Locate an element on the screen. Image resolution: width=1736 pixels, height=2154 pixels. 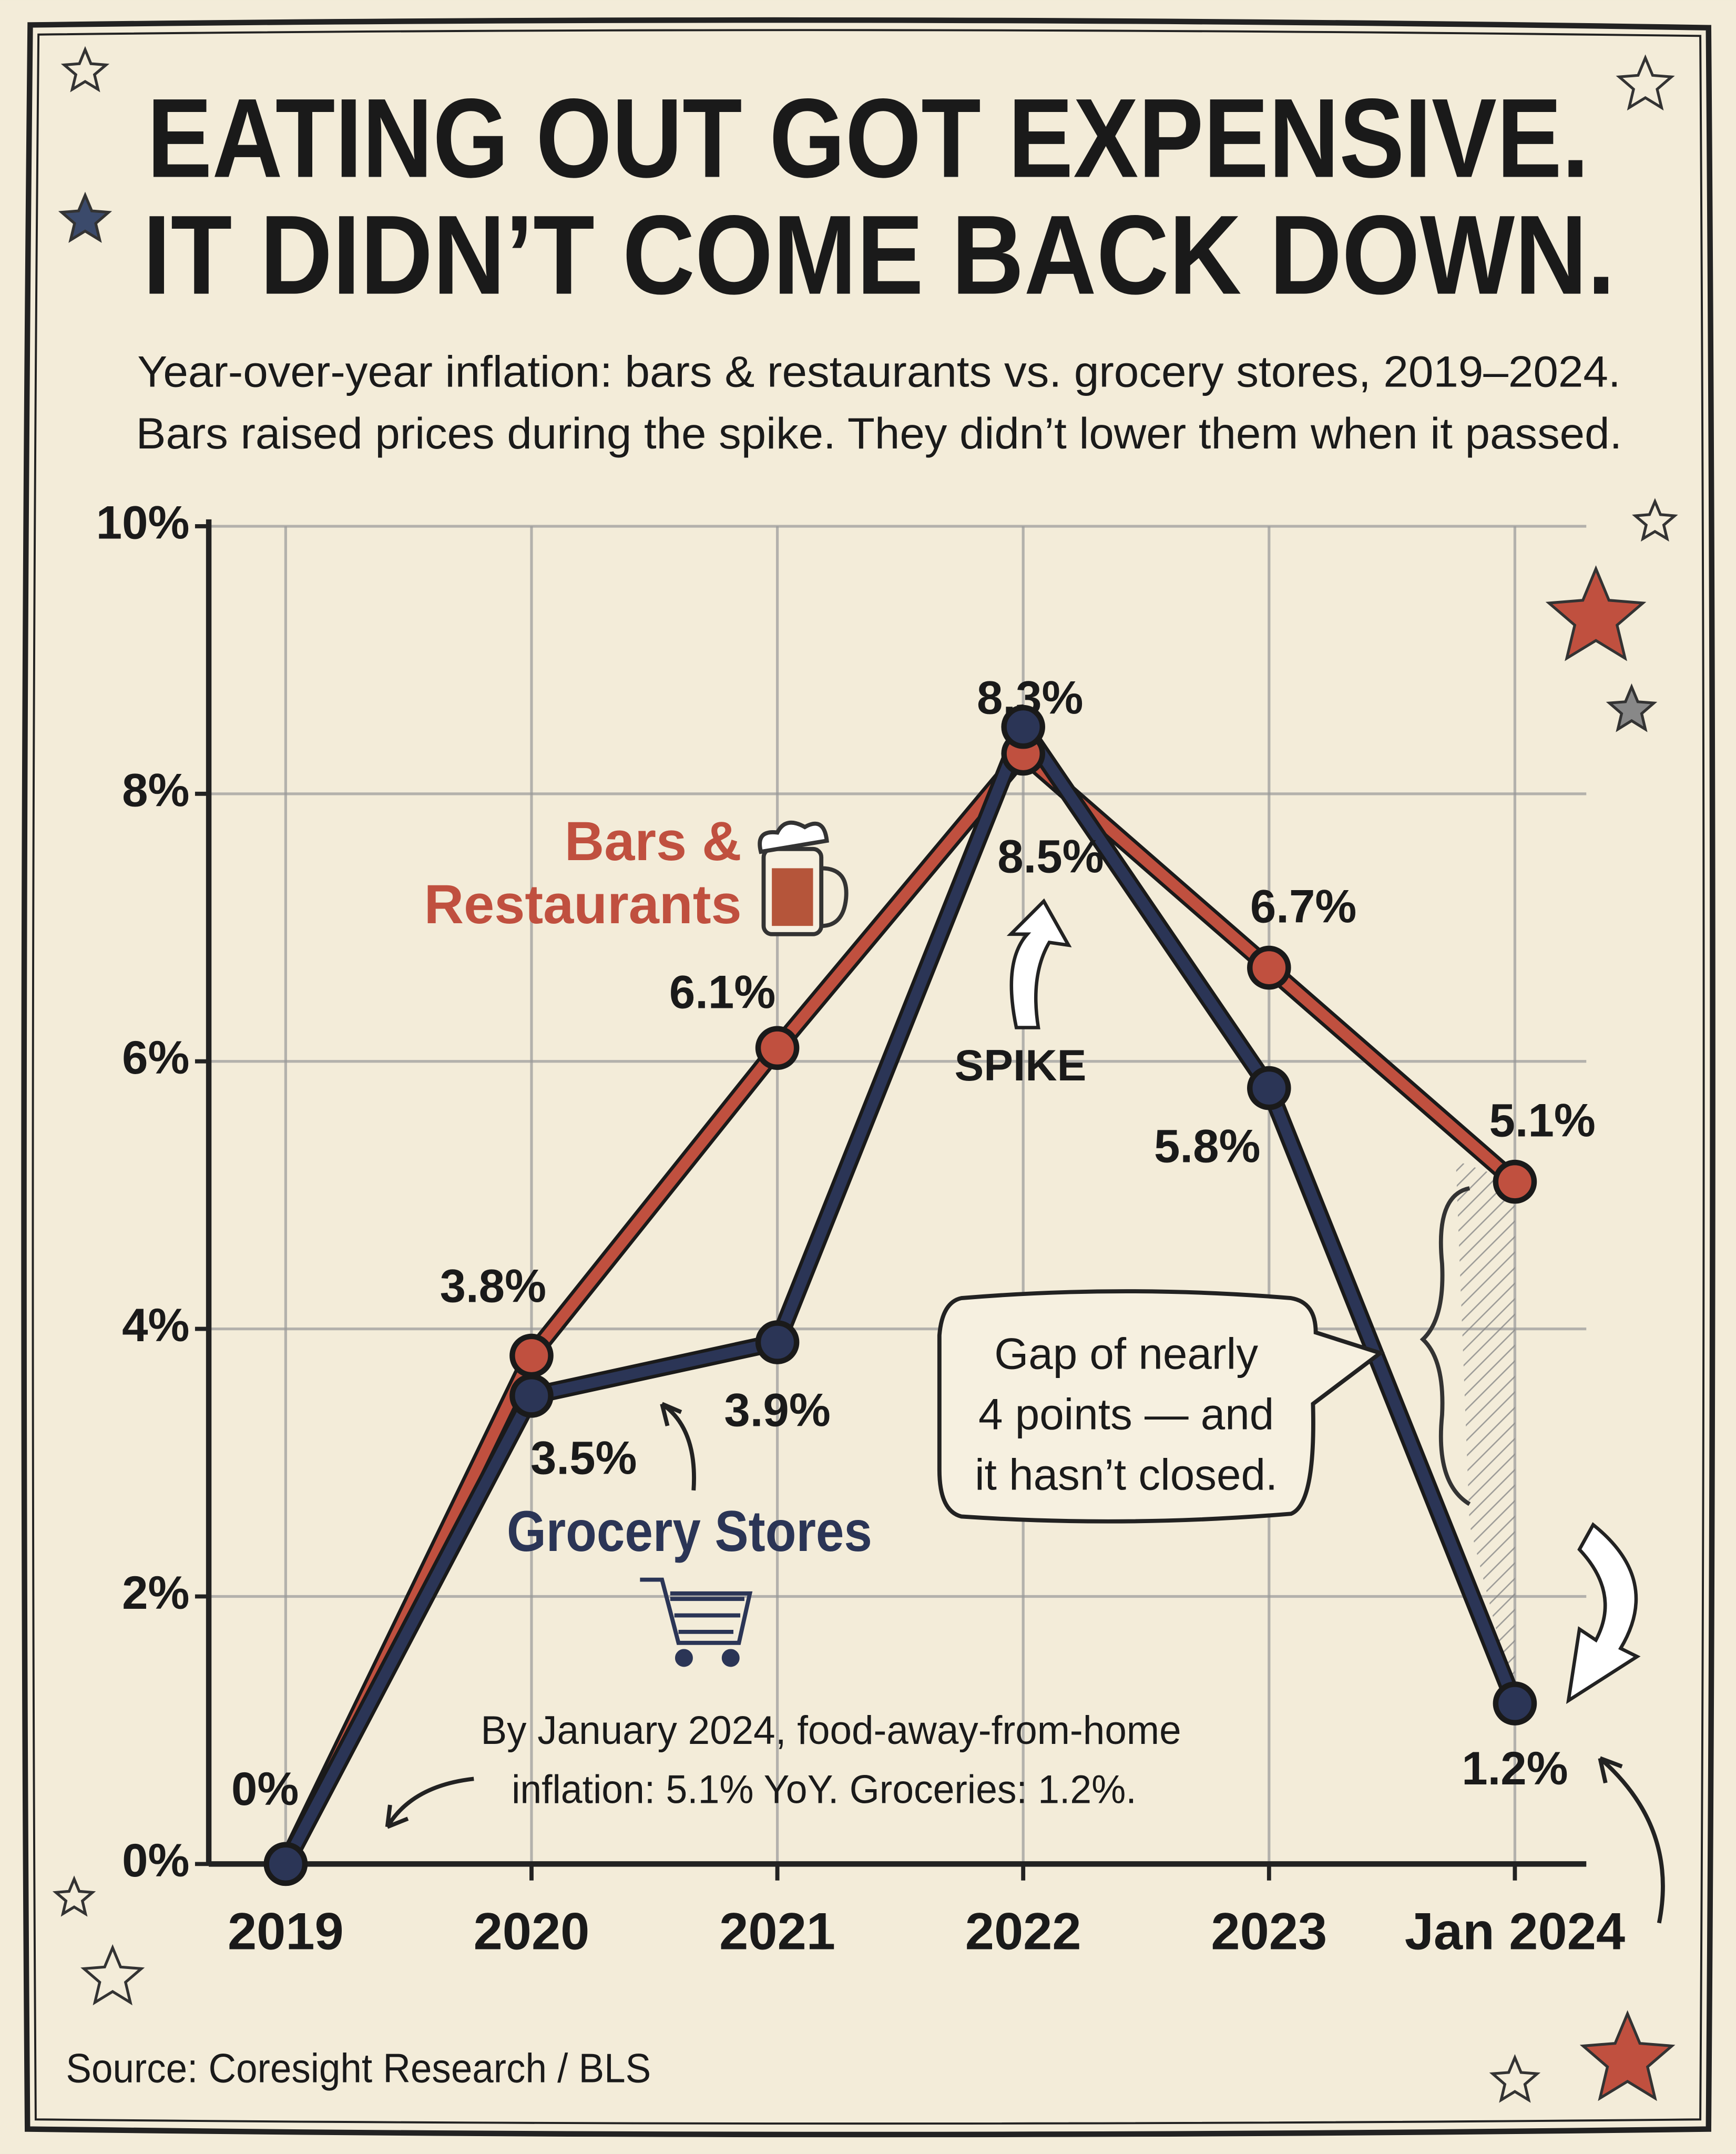
title-line: EATING OUT GOT EXPENSIVE. is located at coordinates (868, 138).